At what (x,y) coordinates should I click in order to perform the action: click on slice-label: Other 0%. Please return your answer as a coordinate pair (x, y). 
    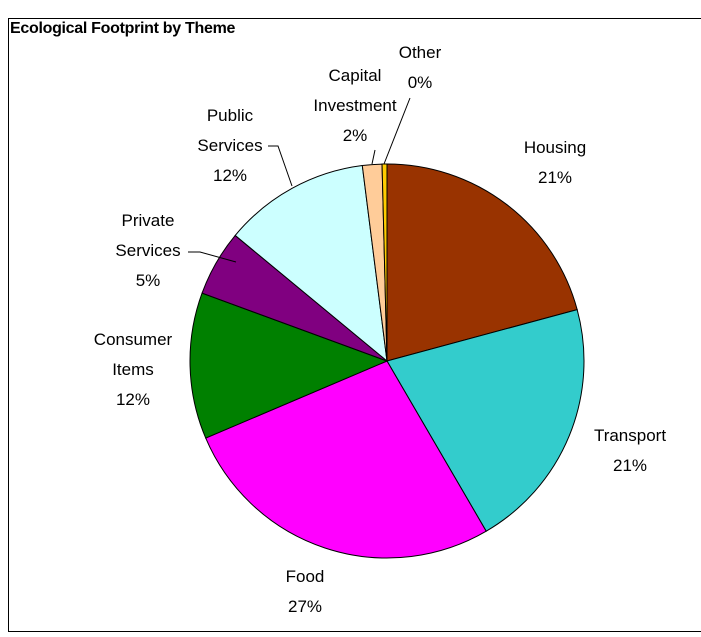
    Looking at the image, I should click on (420, 68).